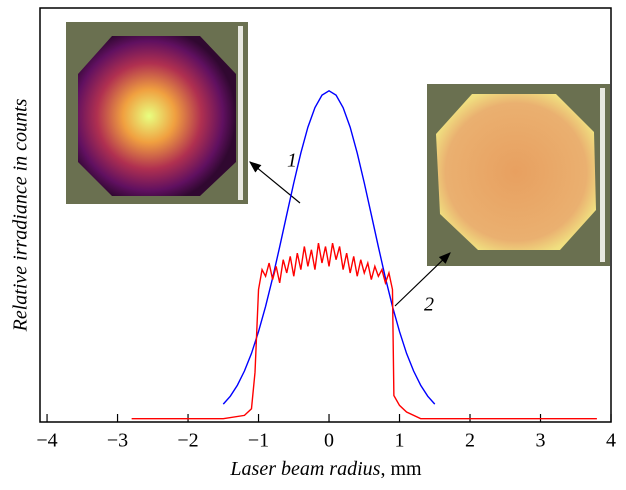  What do you see at coordinates (157, 113) in the screenshot?
I see `inset-gaussian` at bounding box center [157, 113].